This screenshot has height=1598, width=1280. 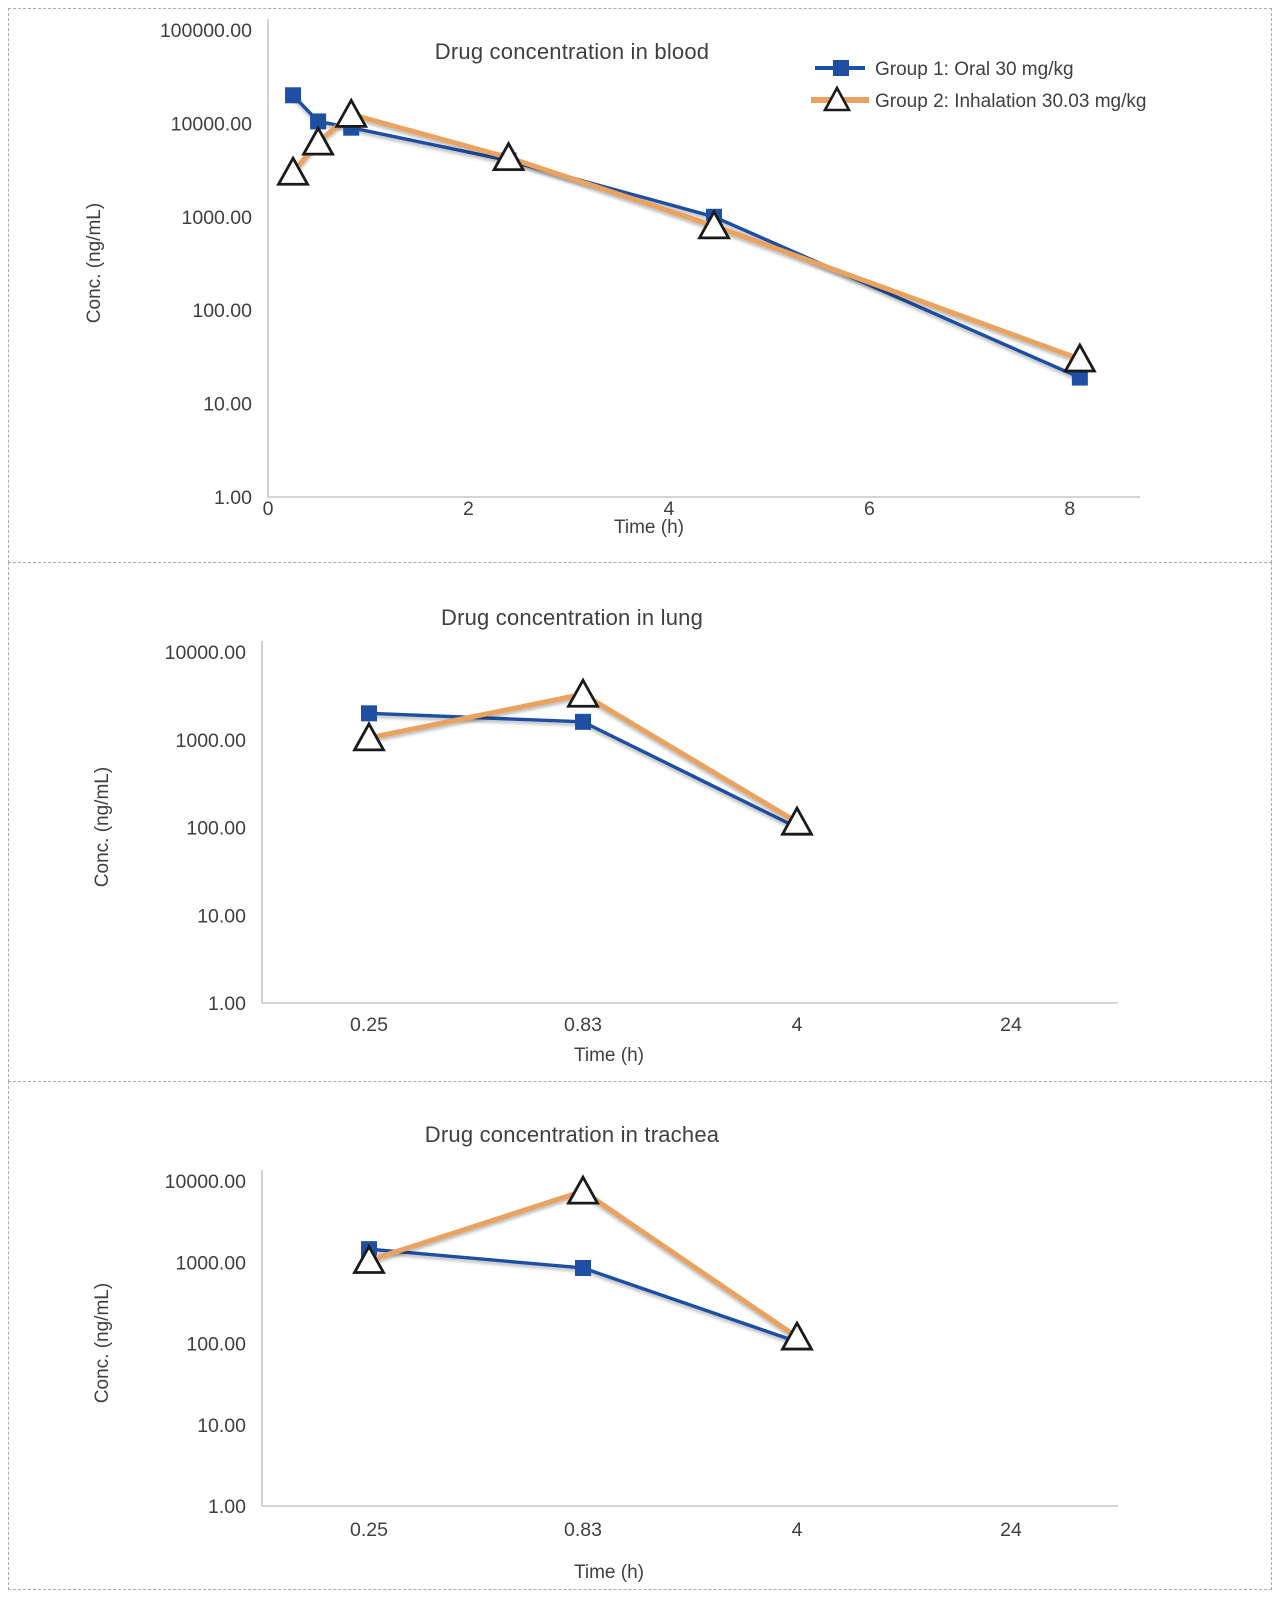 I want to click on x-tick-label: 0, so click(x=268, y=509).